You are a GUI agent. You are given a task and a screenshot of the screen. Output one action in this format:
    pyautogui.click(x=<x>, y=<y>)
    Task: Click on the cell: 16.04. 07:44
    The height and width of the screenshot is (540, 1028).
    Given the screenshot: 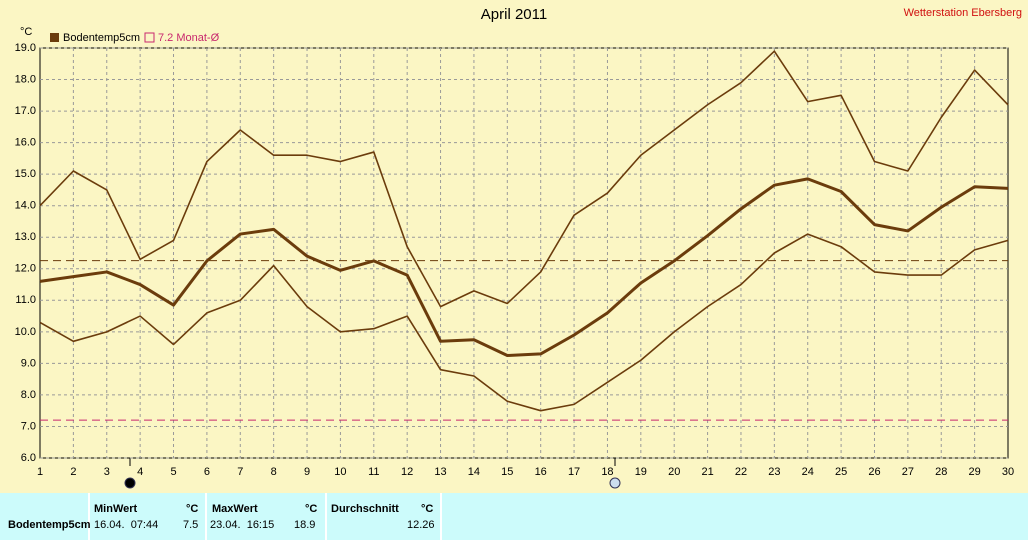 What is the action you would take?
    pyautogui.click(x=126, y=525)
    